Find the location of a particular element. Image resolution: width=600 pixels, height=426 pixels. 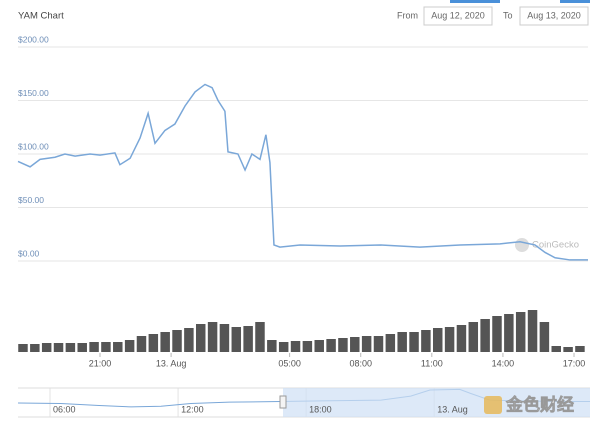

y-tick-label: $100.00 is located at coordinates (33, 146).